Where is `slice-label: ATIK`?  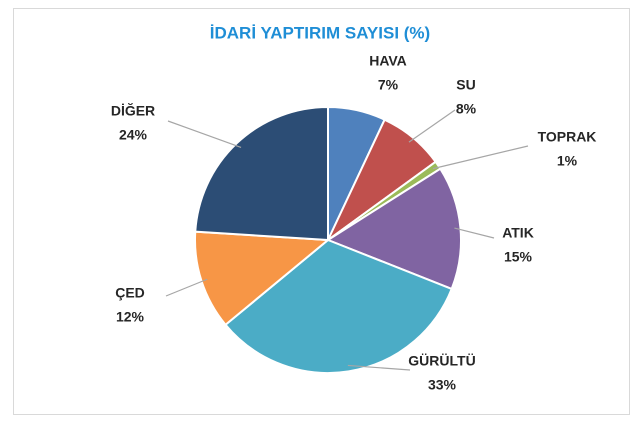 slice-label: ATIK is located at coordinates (518, 233).